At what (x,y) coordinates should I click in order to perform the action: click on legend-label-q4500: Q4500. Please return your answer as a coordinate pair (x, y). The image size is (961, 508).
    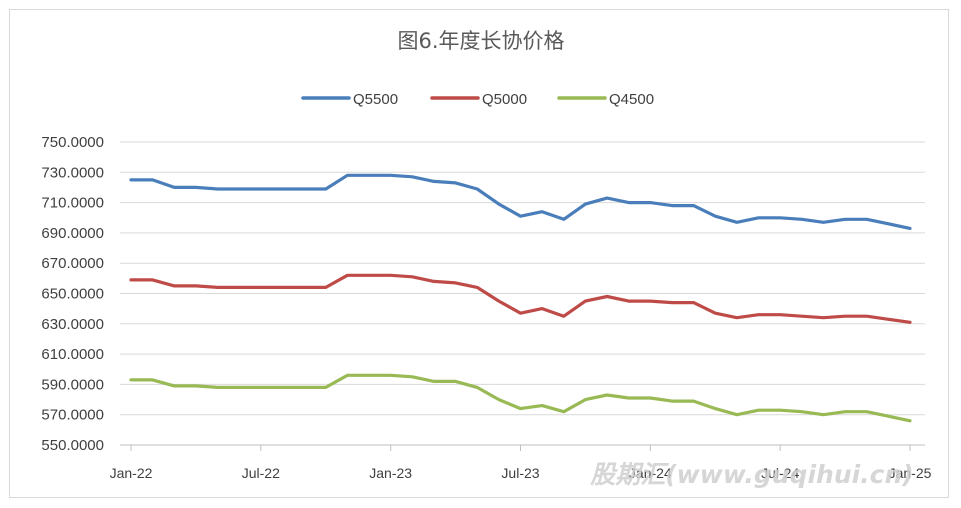
    Looking at the image, I should click on (631, 99).